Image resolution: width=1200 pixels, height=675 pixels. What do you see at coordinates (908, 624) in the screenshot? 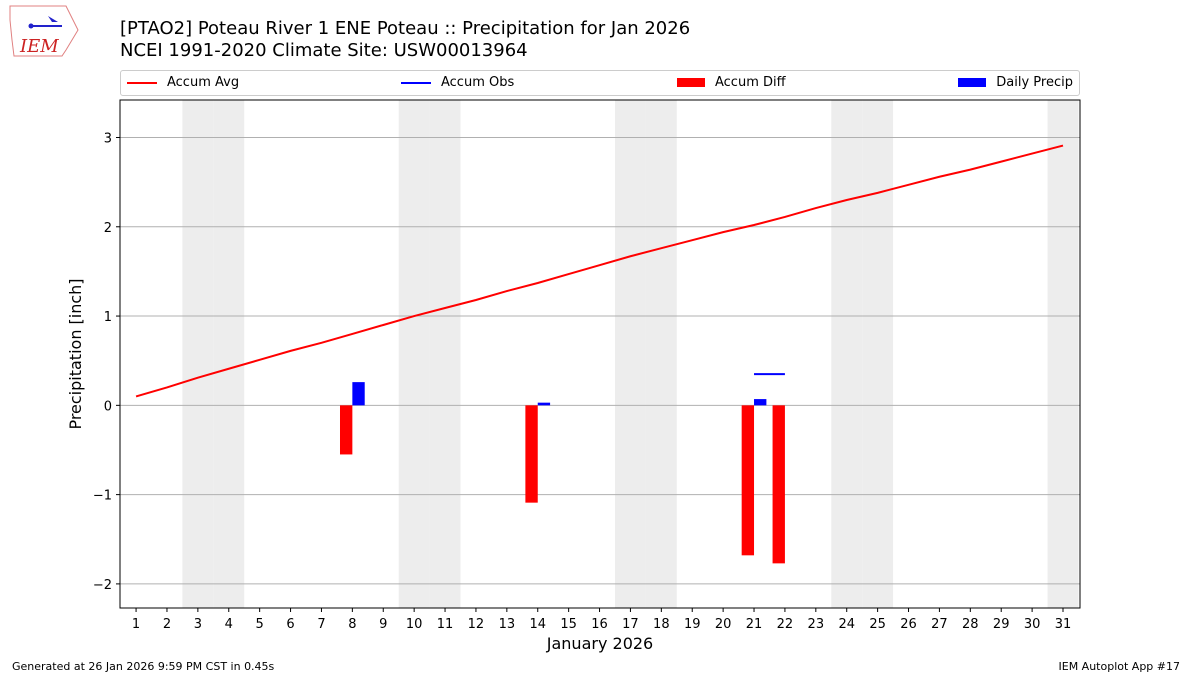
I see `x-tick-label: 26` at bounding box center [908, 624].